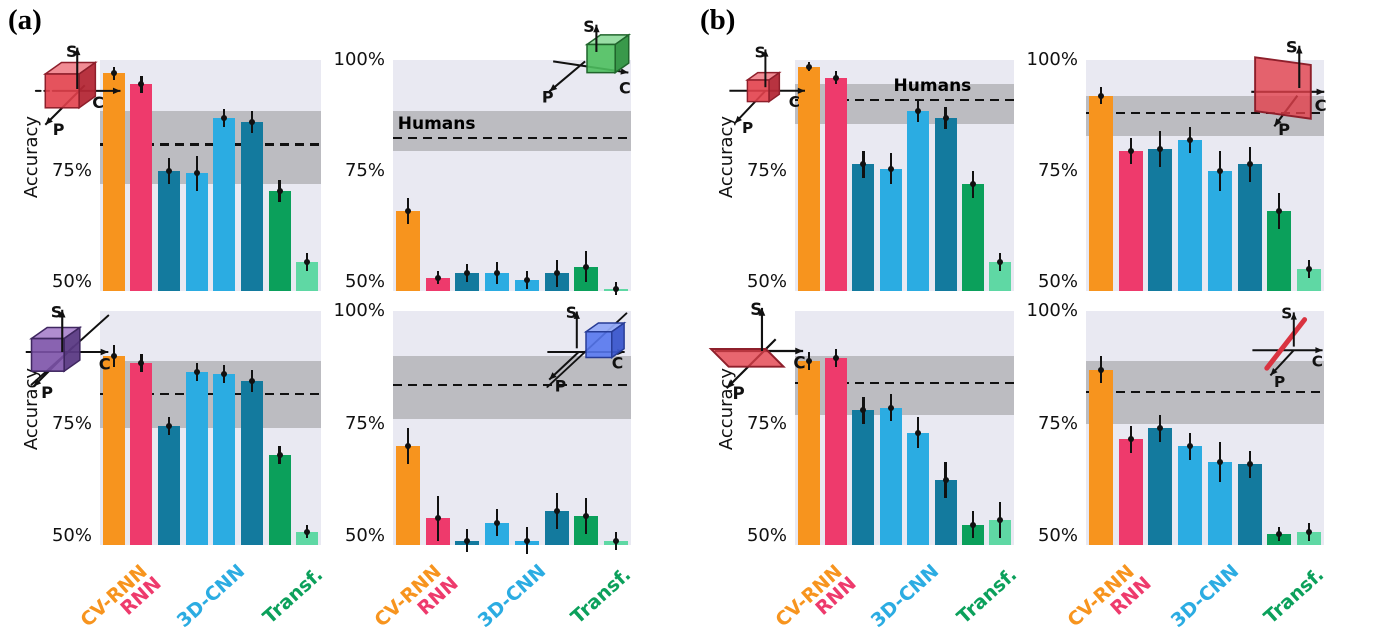  What do you see at coordinates (932, 85) in the screenshot?
I see `humans-label: Humans` at bounding box center [932, 85].